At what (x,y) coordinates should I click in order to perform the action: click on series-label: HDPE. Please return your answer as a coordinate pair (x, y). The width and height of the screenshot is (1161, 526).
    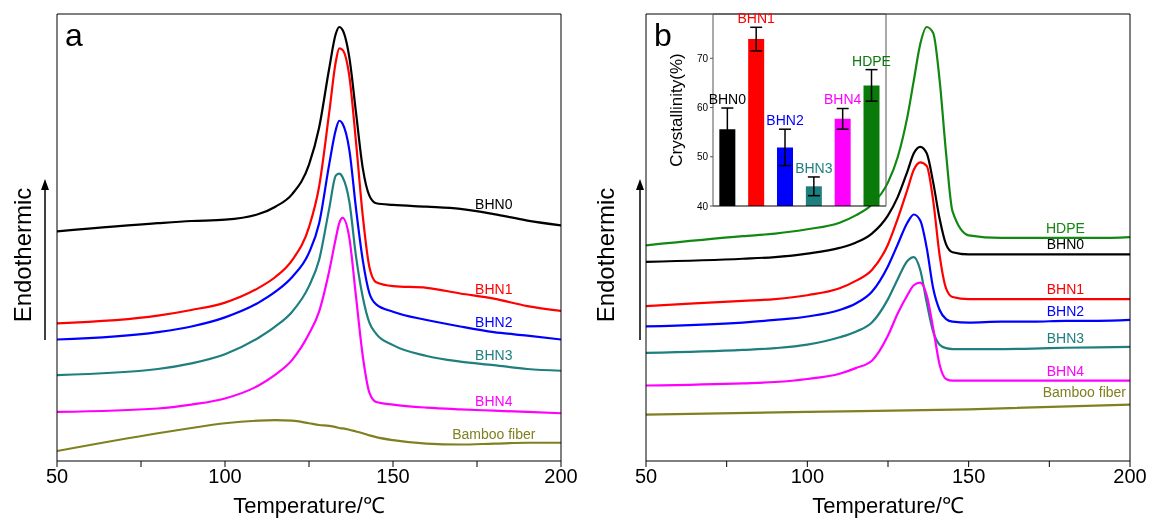
    Looking at the image, I should click on (1065, 227).